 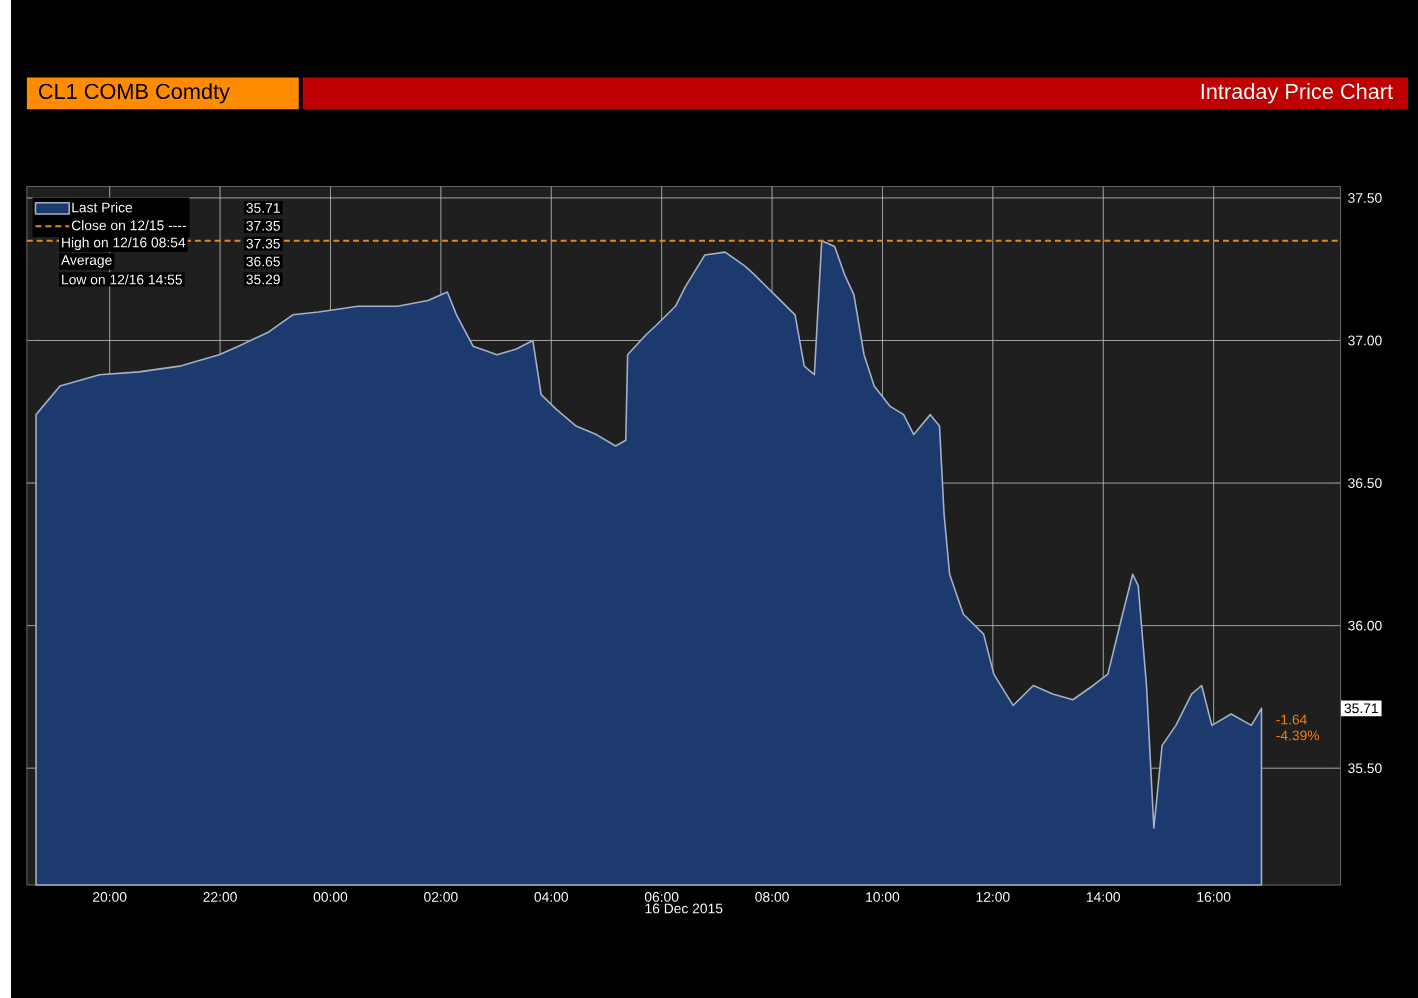 I want to click on chart-title: Intraday Price Chart, so click(x=1297, y=93).